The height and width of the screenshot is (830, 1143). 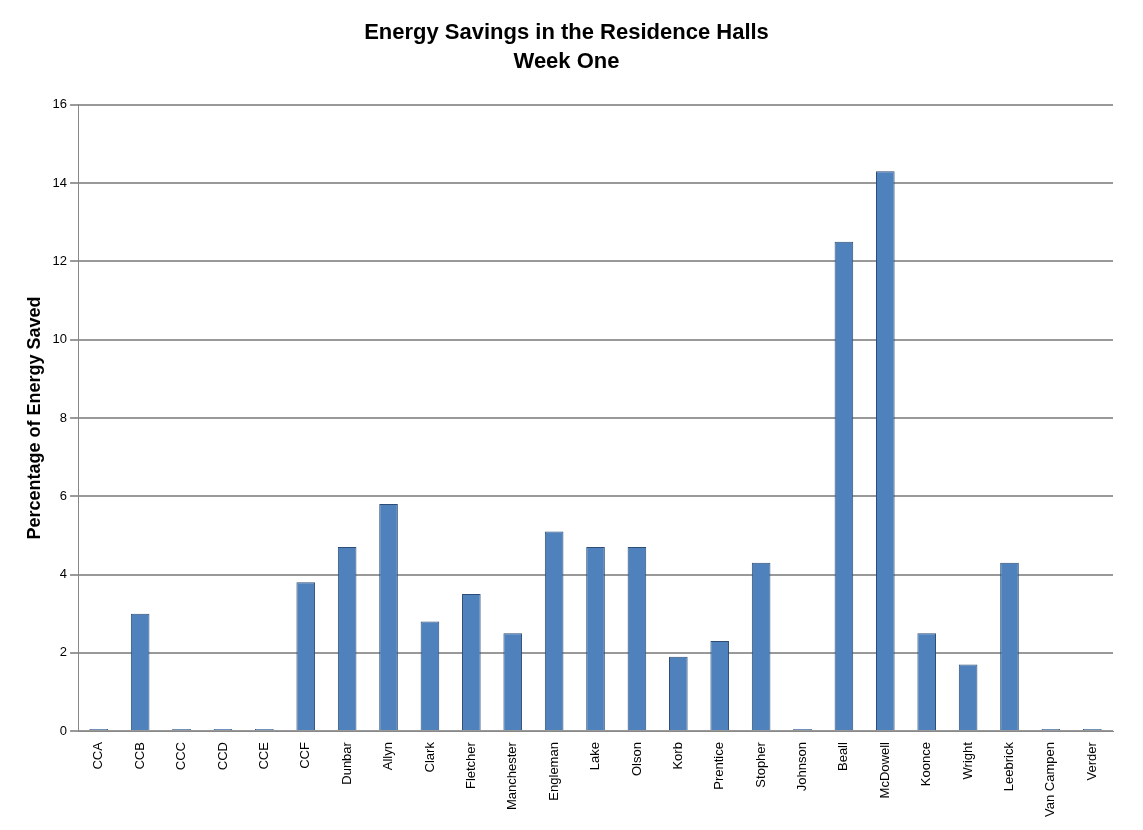 I want to click on x-tick-label: Van Campen, so click(x=1050, y=780).